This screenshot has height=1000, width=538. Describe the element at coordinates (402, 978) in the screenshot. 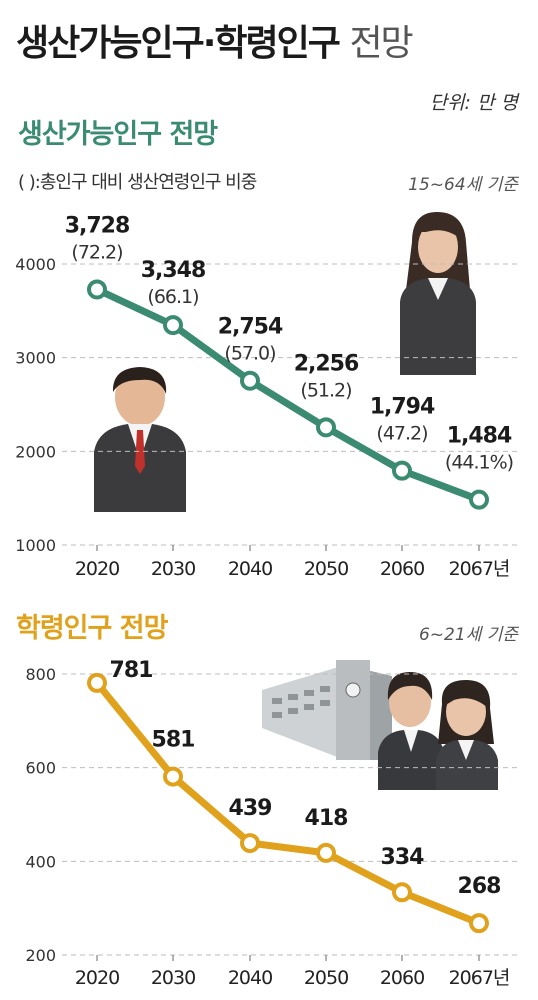

I see `school-age-x-tick: 2060` at that location.